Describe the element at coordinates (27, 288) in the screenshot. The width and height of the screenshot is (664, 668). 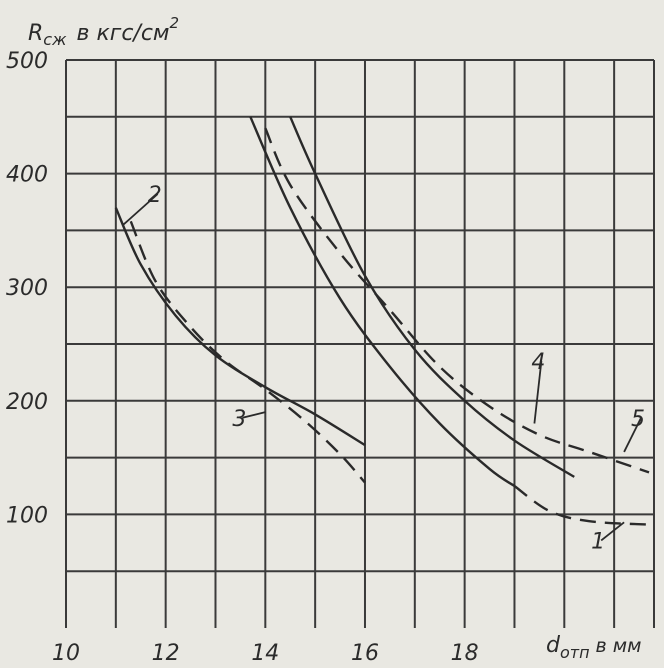
I see `y-tick-label: 300` at that location.